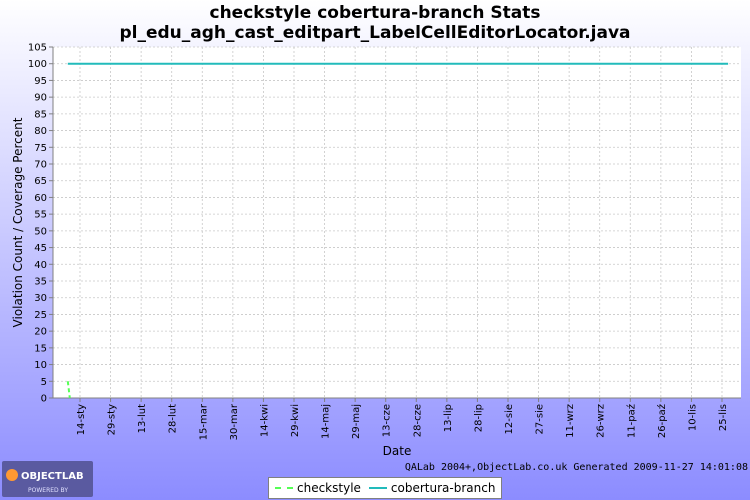 This screenshot has height=500, width=750. I want to click on y-tick-label: 0, so click(44, 399).